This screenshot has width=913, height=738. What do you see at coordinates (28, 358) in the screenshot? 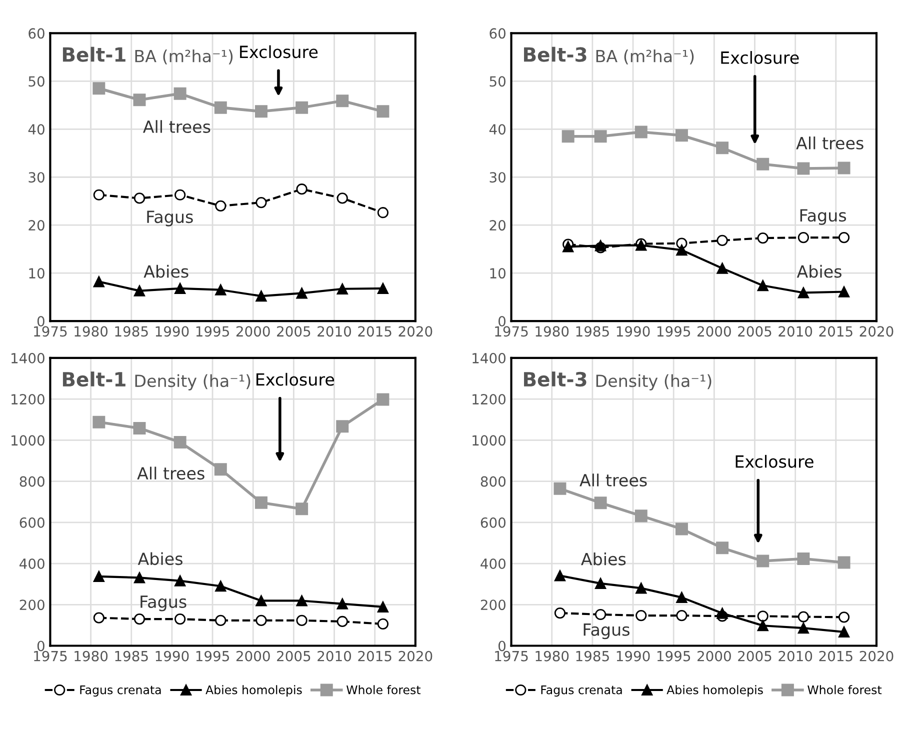
I see `y-tick-label: 1400` at bounding box center [28, 358].